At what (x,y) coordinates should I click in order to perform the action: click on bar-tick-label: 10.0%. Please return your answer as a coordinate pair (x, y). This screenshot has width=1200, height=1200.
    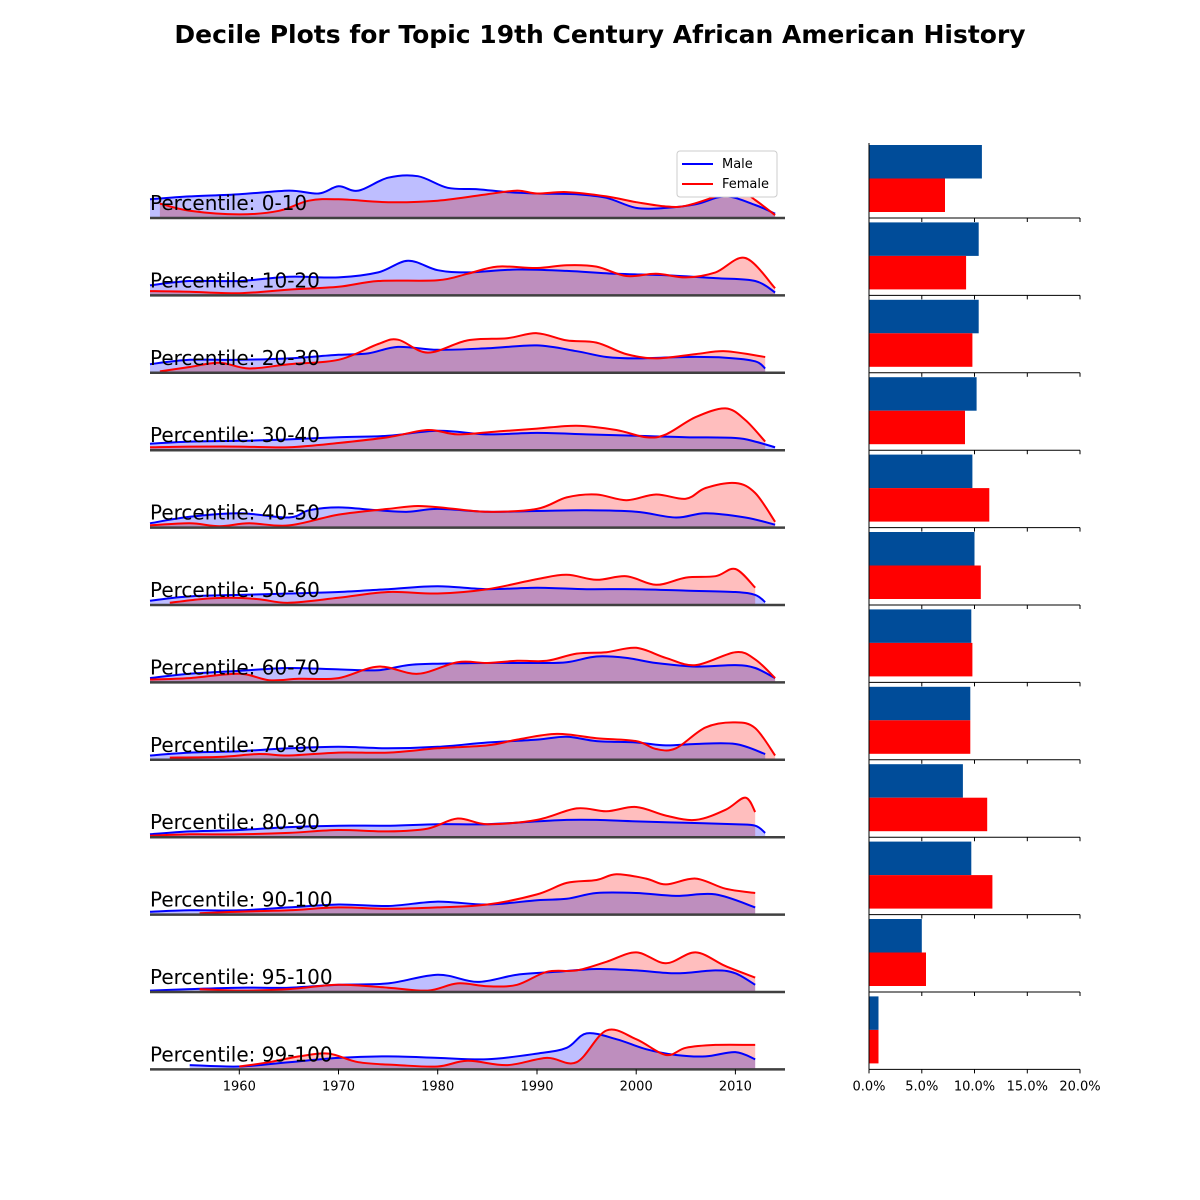
    Looking at the image, I should click on (974, 1086).